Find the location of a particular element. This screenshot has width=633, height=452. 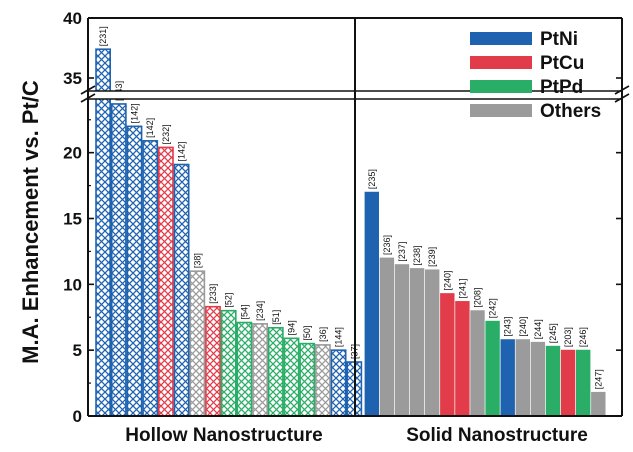

ref-label: [52] is located at coordinates (229, 300).